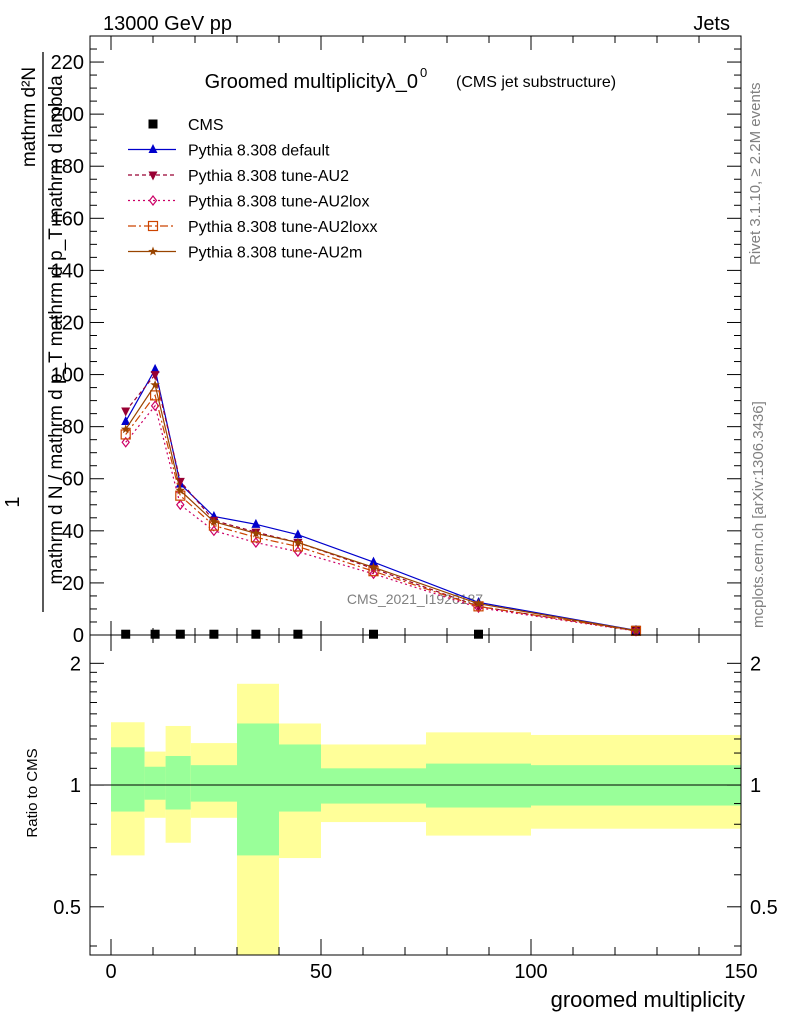 This screenshot has height=1024, width=786. What do you see at coordinates (282, 227) in the screenshot?
I see `legend-label-au2loxx: Pythia 8.308 tune-AU2loxx` at bounding box center [282, 227].